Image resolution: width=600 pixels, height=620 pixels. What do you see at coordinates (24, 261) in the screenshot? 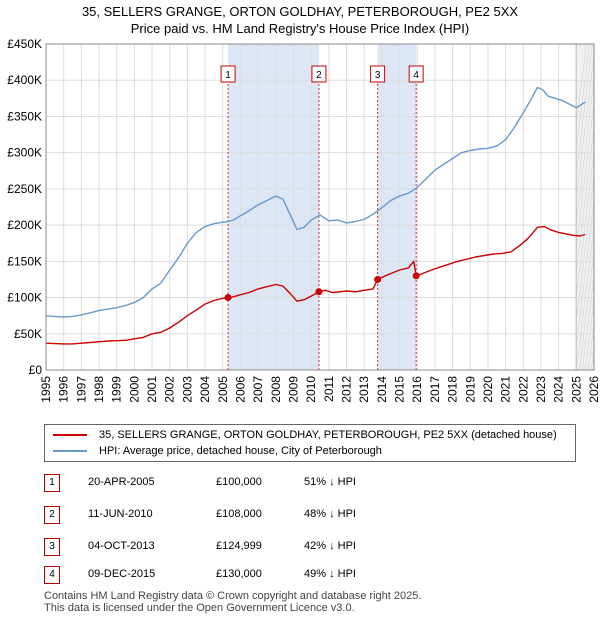
I see `y-tick-label: £150K` at bounding box center [24, 261].